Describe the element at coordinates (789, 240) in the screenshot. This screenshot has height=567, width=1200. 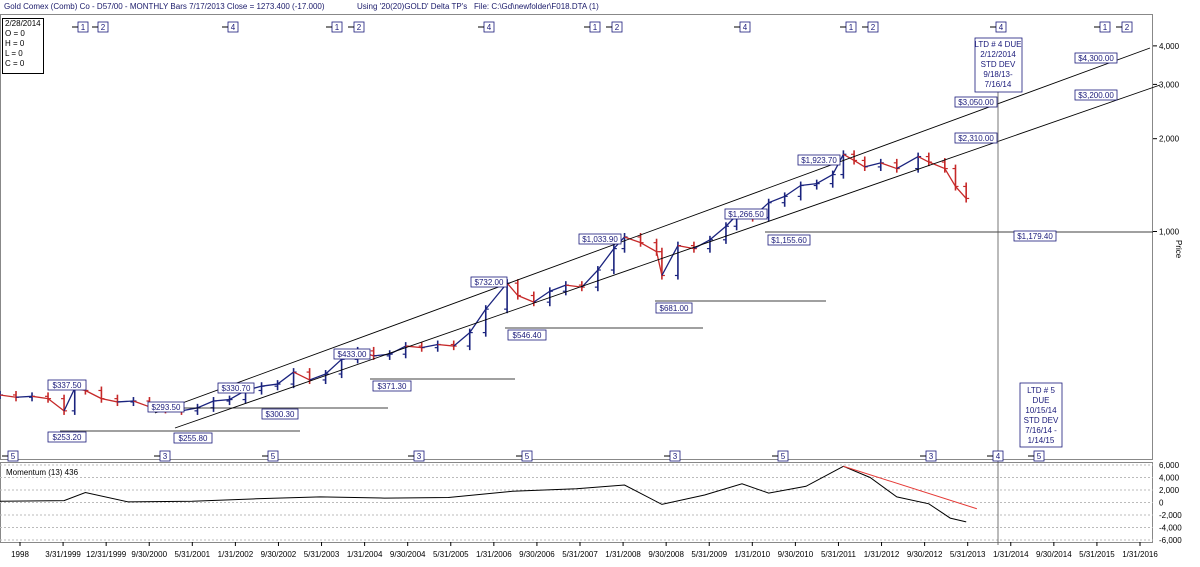
I see `price-annotation: $1,155.60` at that location.